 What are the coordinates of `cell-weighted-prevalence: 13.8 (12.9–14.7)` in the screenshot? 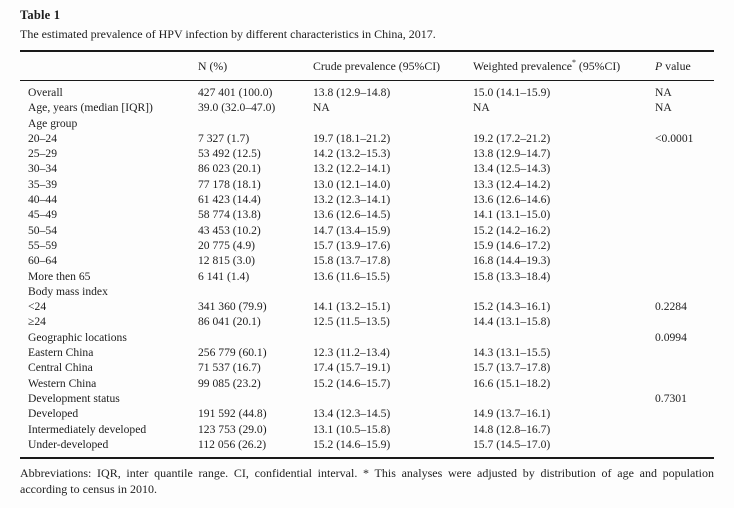 It's located at (512, 154).